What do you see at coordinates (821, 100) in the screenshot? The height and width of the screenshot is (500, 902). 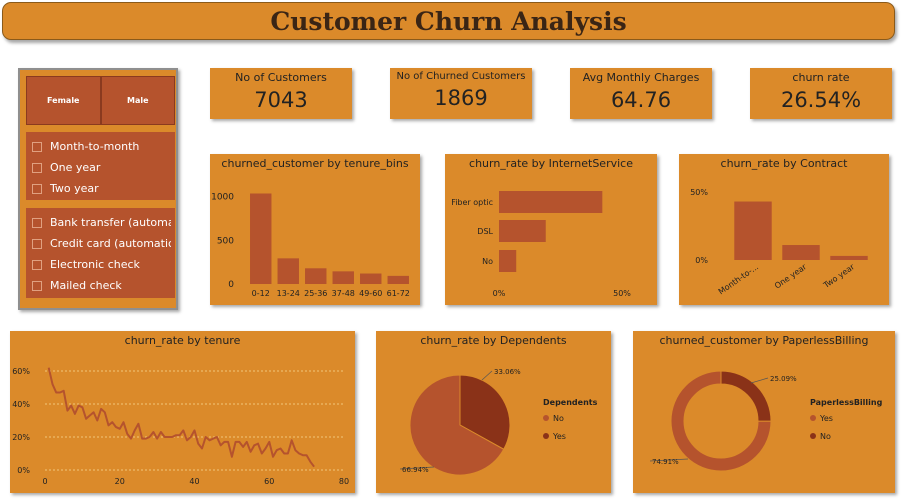 I see `kpi-value: 26.54%` at bounding box center [821, 100].